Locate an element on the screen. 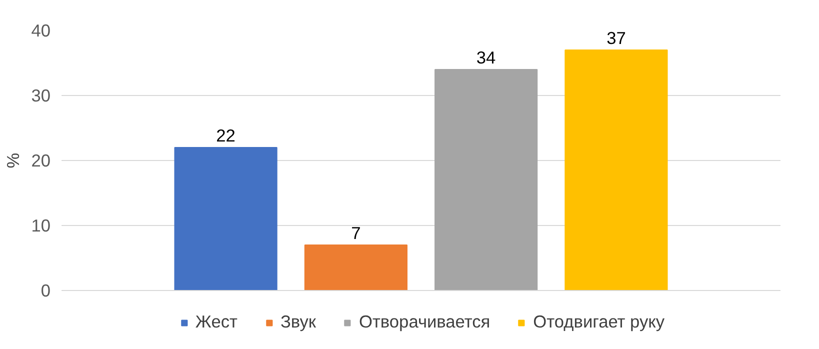  y-tick-label: 10 is located at coordinates (41, 226).